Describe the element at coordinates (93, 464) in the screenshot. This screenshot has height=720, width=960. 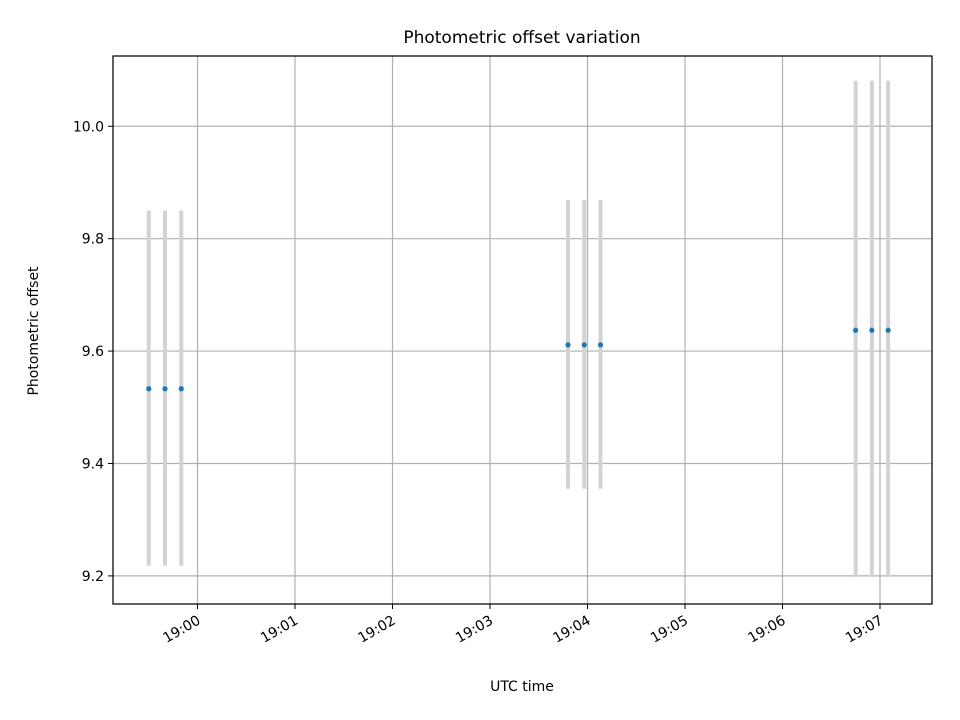
I see `y-tick-label: 9.4` at that location.